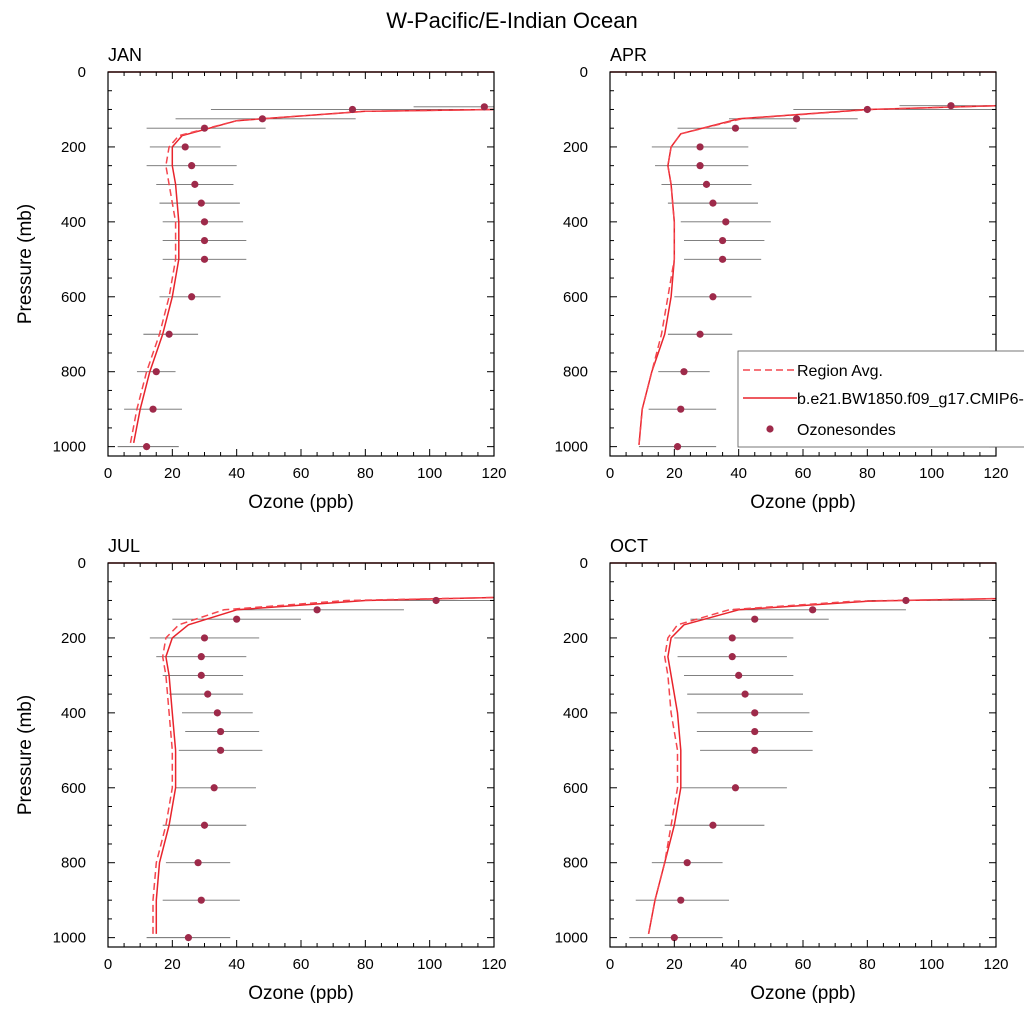  What do you see at coordinates (840, 371) in the screenshot?
I see `legend-label: Region Avg.` at bounding box center [840, 371].